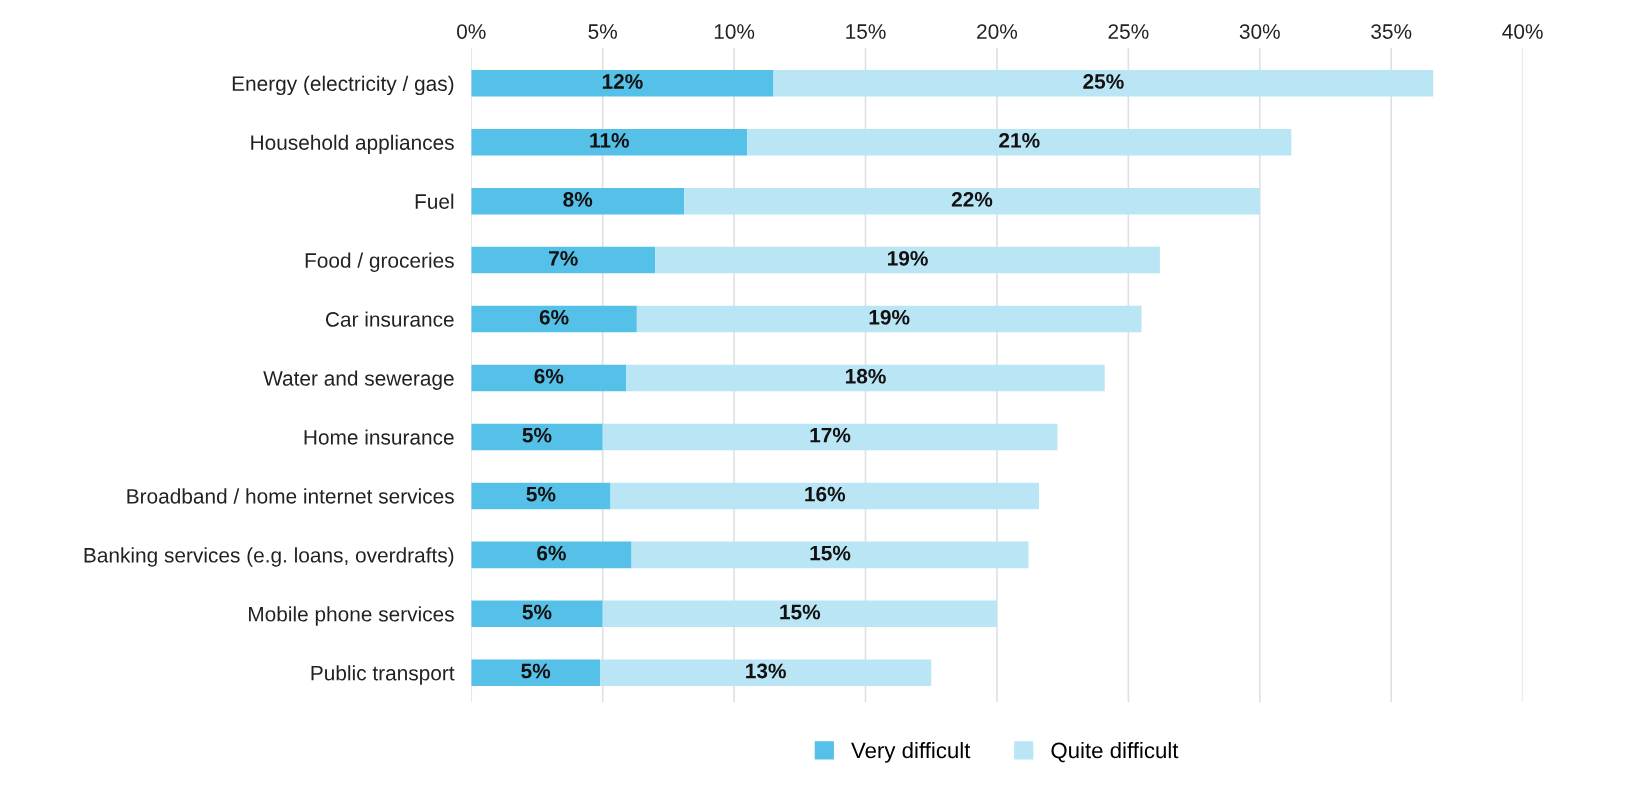 The height and width of the screenshot is (798, 1625). I want to click on y-tick-label: Car insurance, so click(389, 319).